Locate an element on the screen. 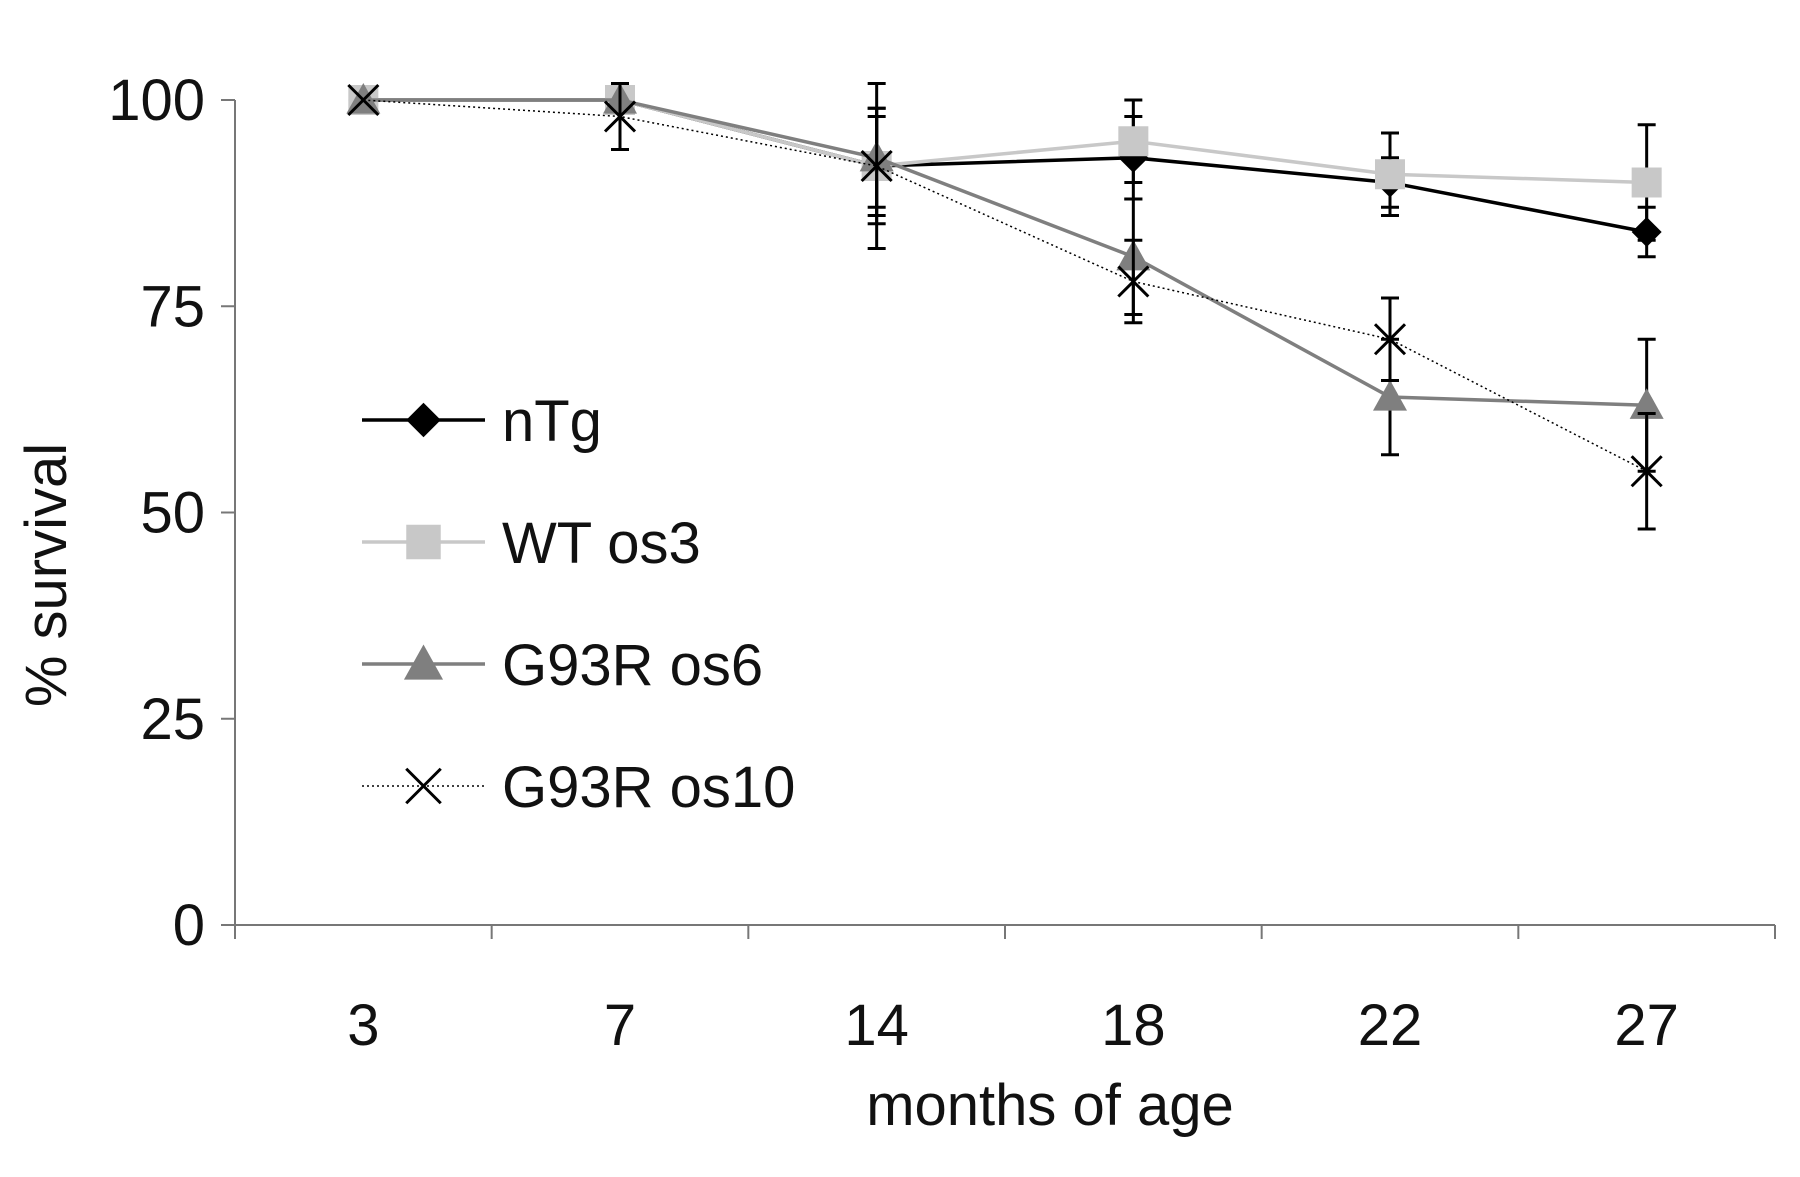 The height and width of the screenshot is (1177, 1800). legend-item-0: nTg is located at coordinates (482, 421).